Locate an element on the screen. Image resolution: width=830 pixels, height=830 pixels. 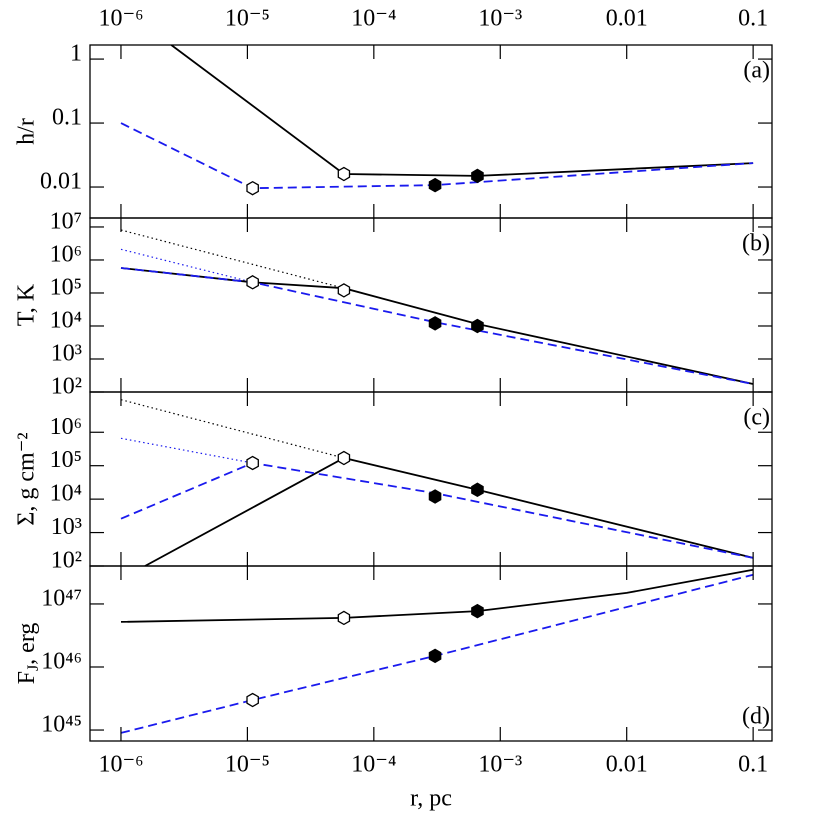
y-tick-label: 10⁴⁶ is located at coordinates (61, 661).